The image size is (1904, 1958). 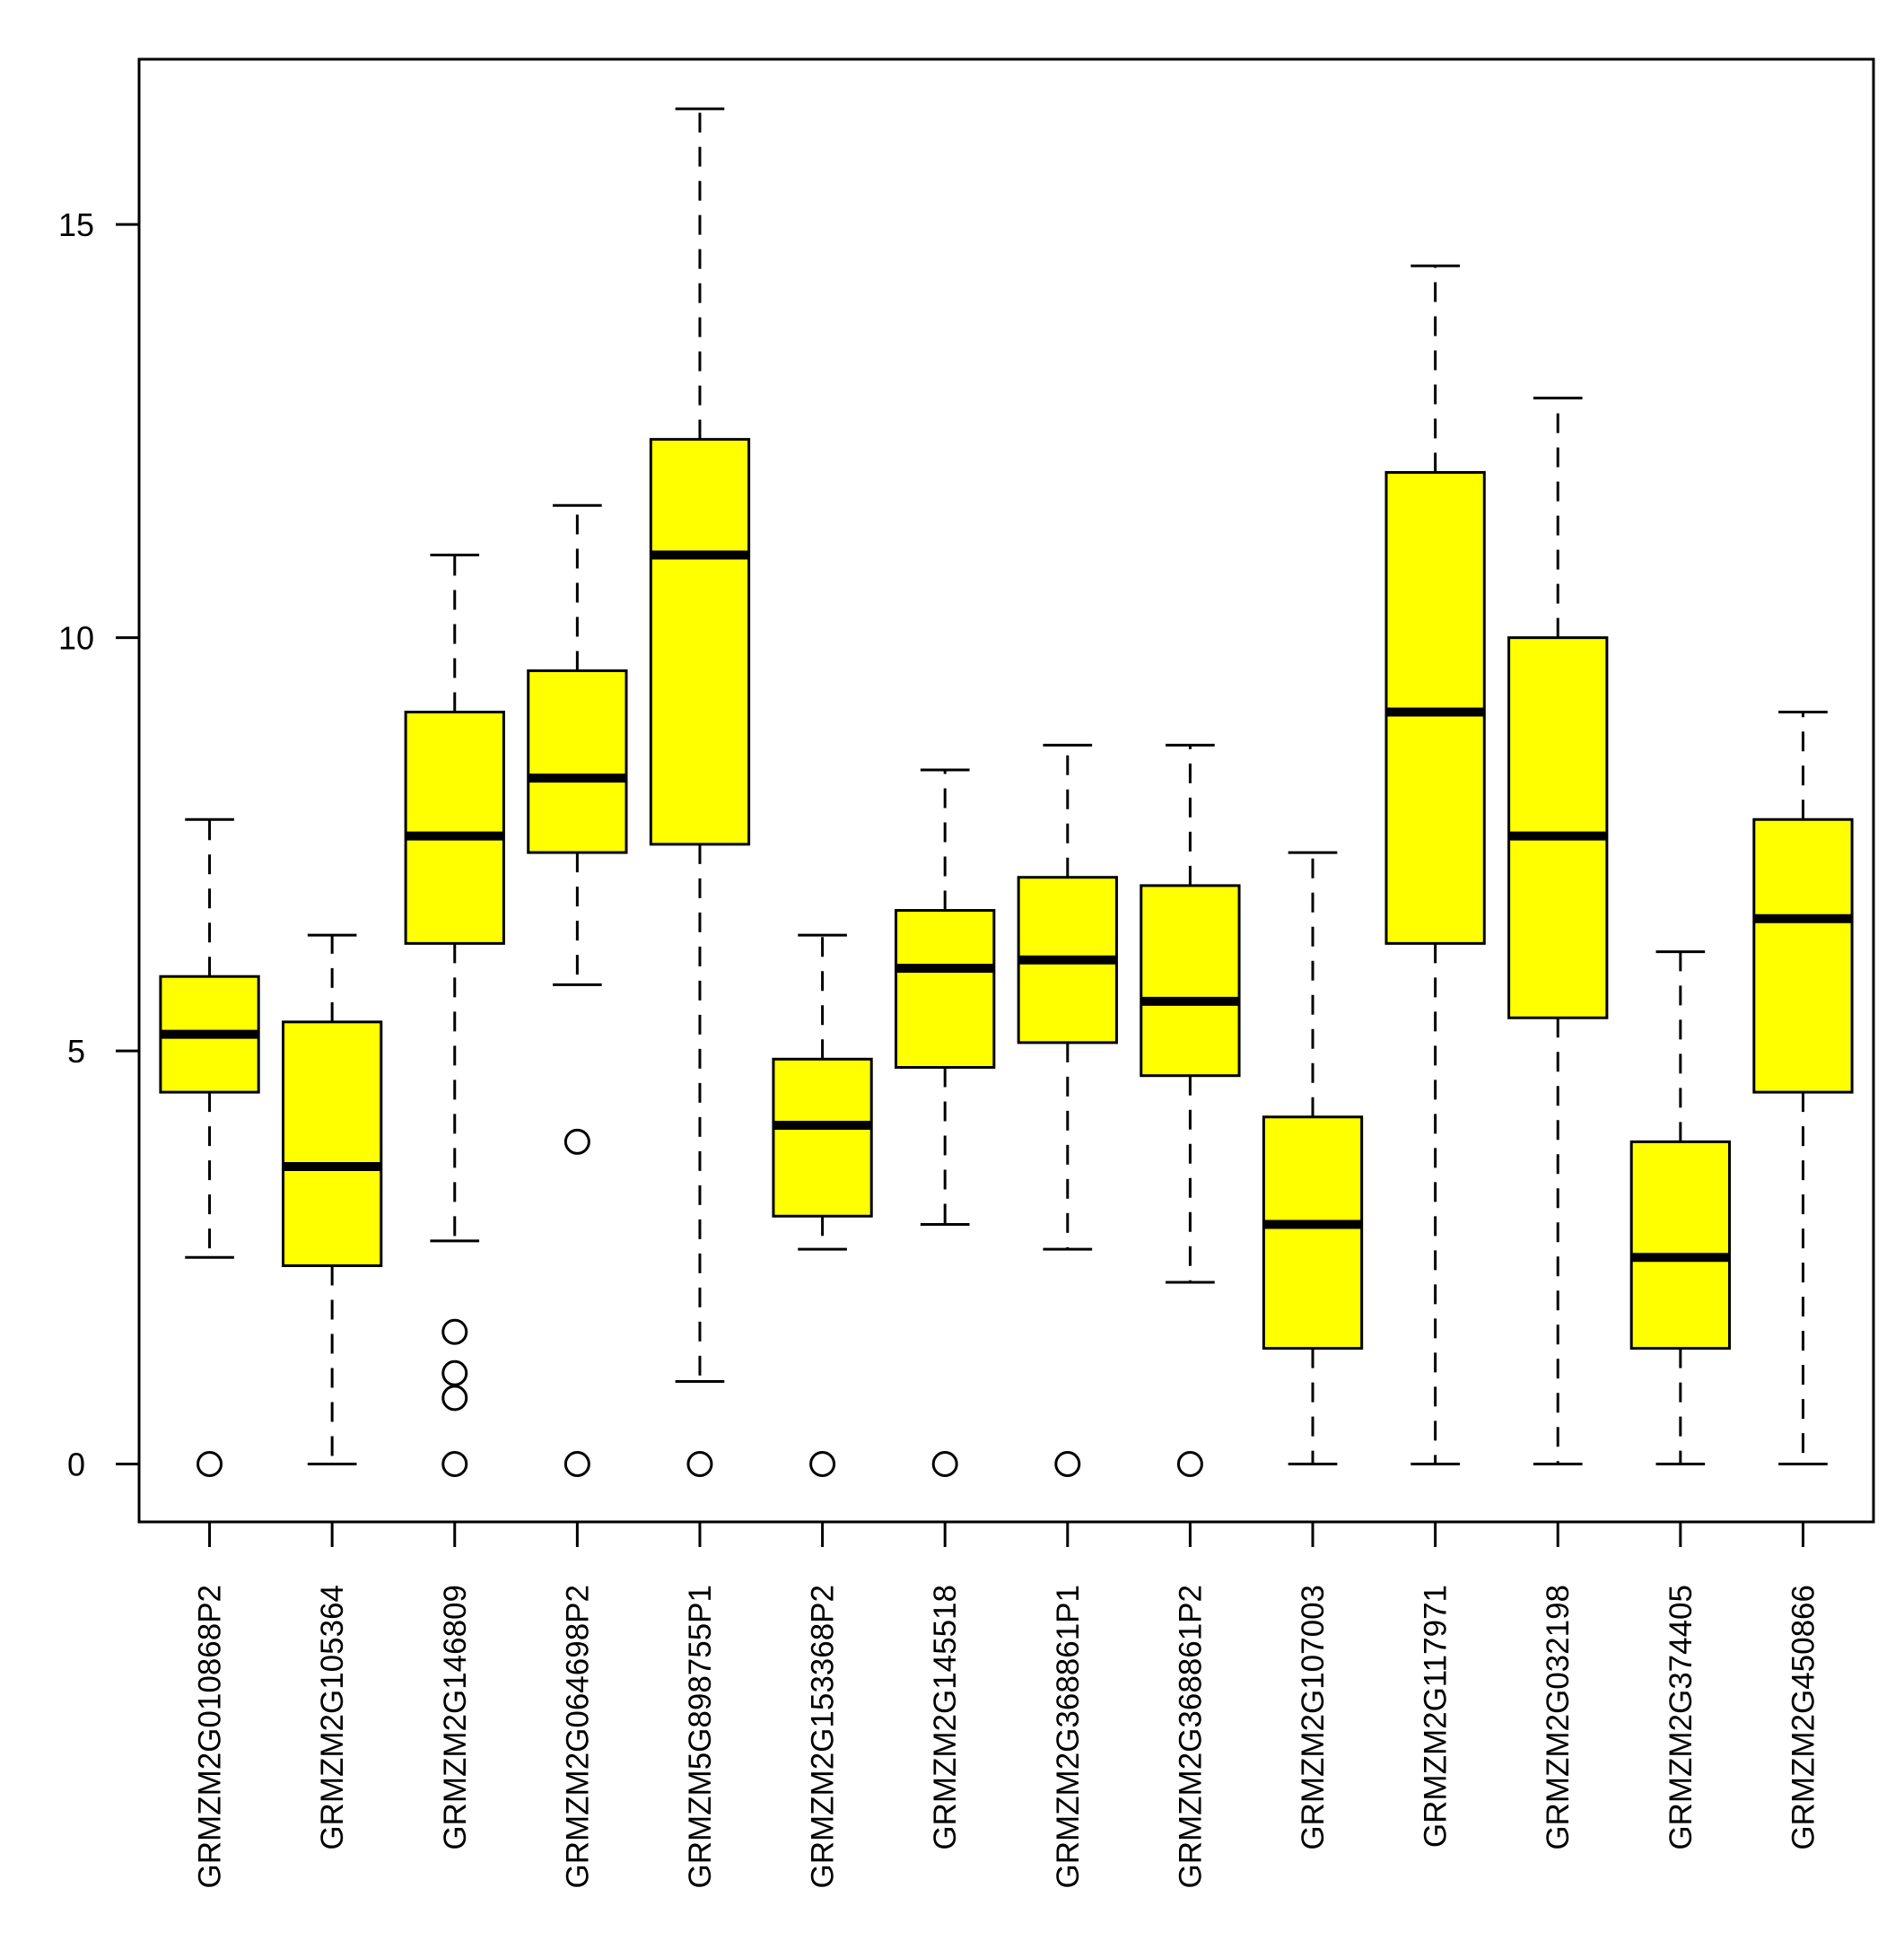 I want to click on x-tick-label: GRMZM2G145518, so click(x=946, y=1717).